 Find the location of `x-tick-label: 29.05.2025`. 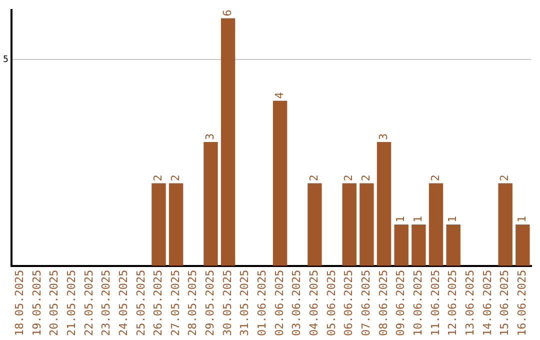

x-tick-label: 29.05.2025 is located at coordinates (210, 303).